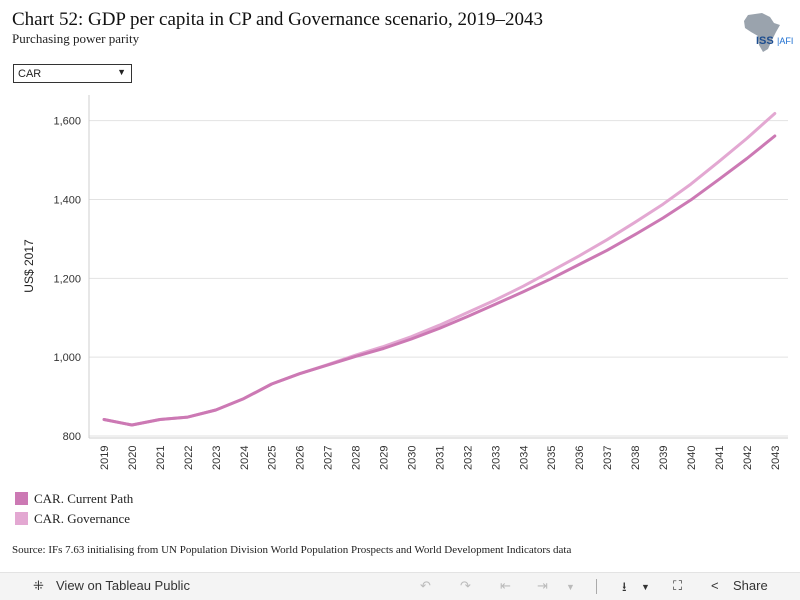 The image size is (800, 600). What do you see at coordinates (29, 266) in the screenshot?
I see `y-axis-title: US$ 2017` at bounding box center [29, 266].